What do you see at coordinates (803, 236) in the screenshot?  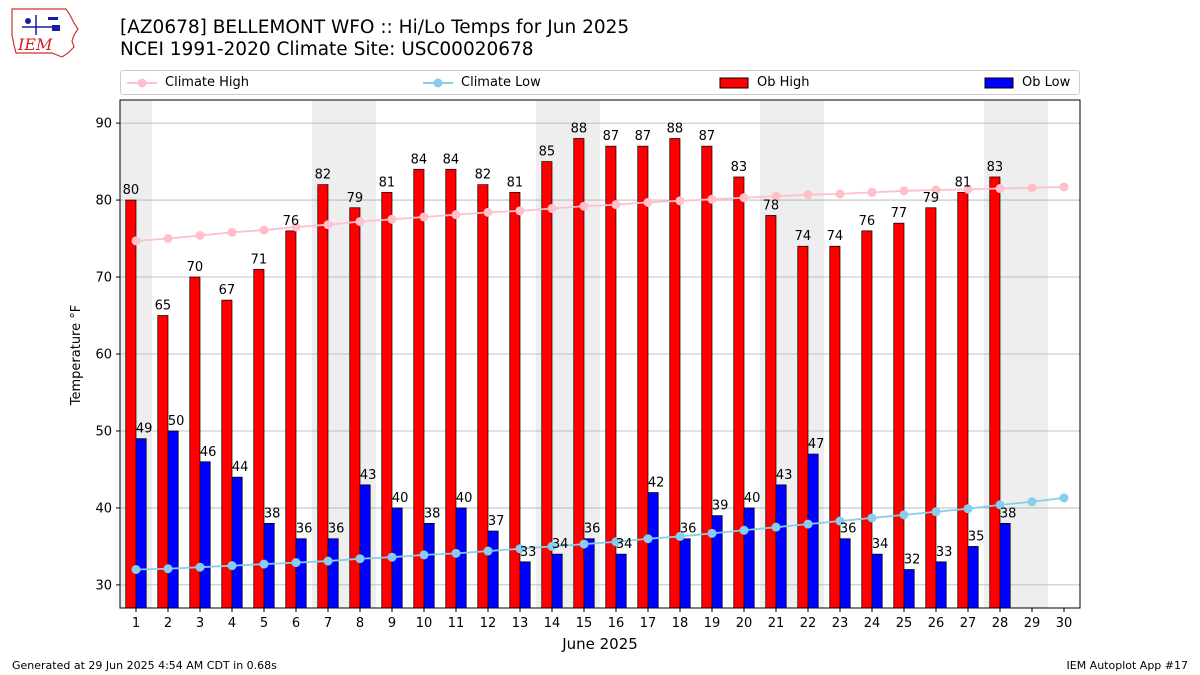 I see `ob-high-data-label: 74` at bounding box center [803, 236].